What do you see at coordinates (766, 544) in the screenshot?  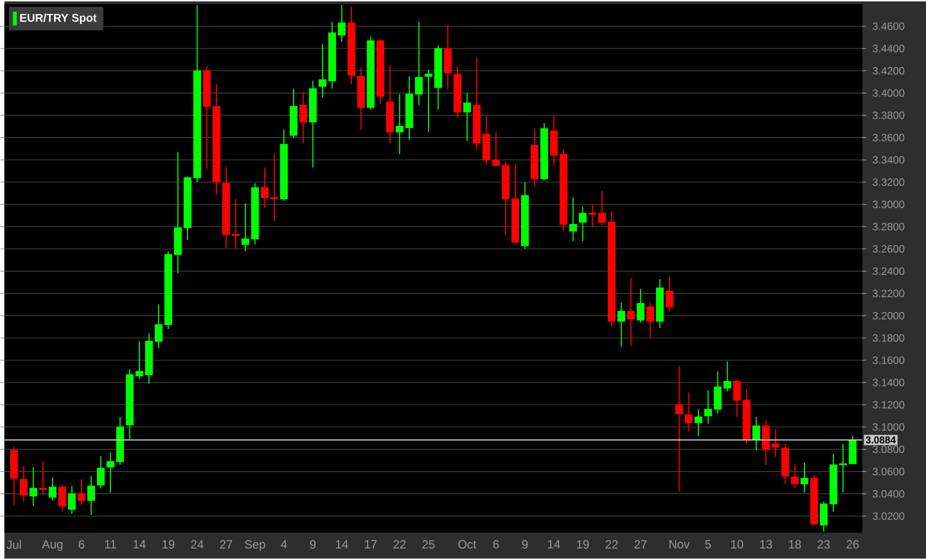 I see `x-tick-label: 13` at bounding box center [766, 544].